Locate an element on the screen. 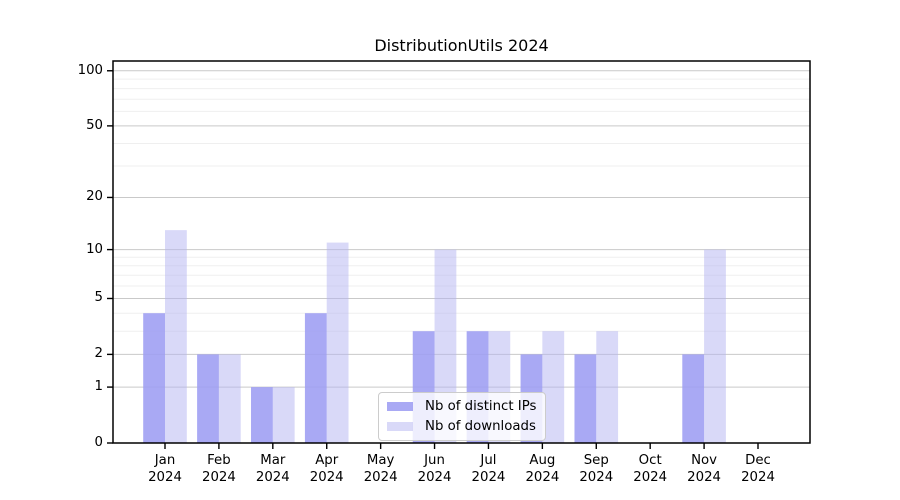 The width and height of the screenshot is (900, 500). y-tick-label-1: 1 is located at coordinates (98, 387).